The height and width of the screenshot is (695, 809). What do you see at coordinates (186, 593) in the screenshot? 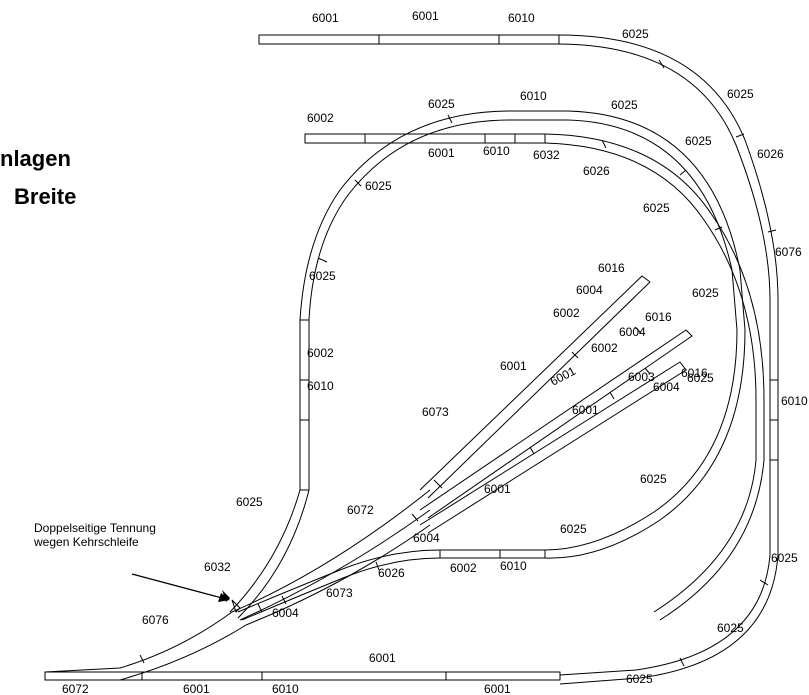
I see `annotation-arrow` at bounding box center [186, 593].